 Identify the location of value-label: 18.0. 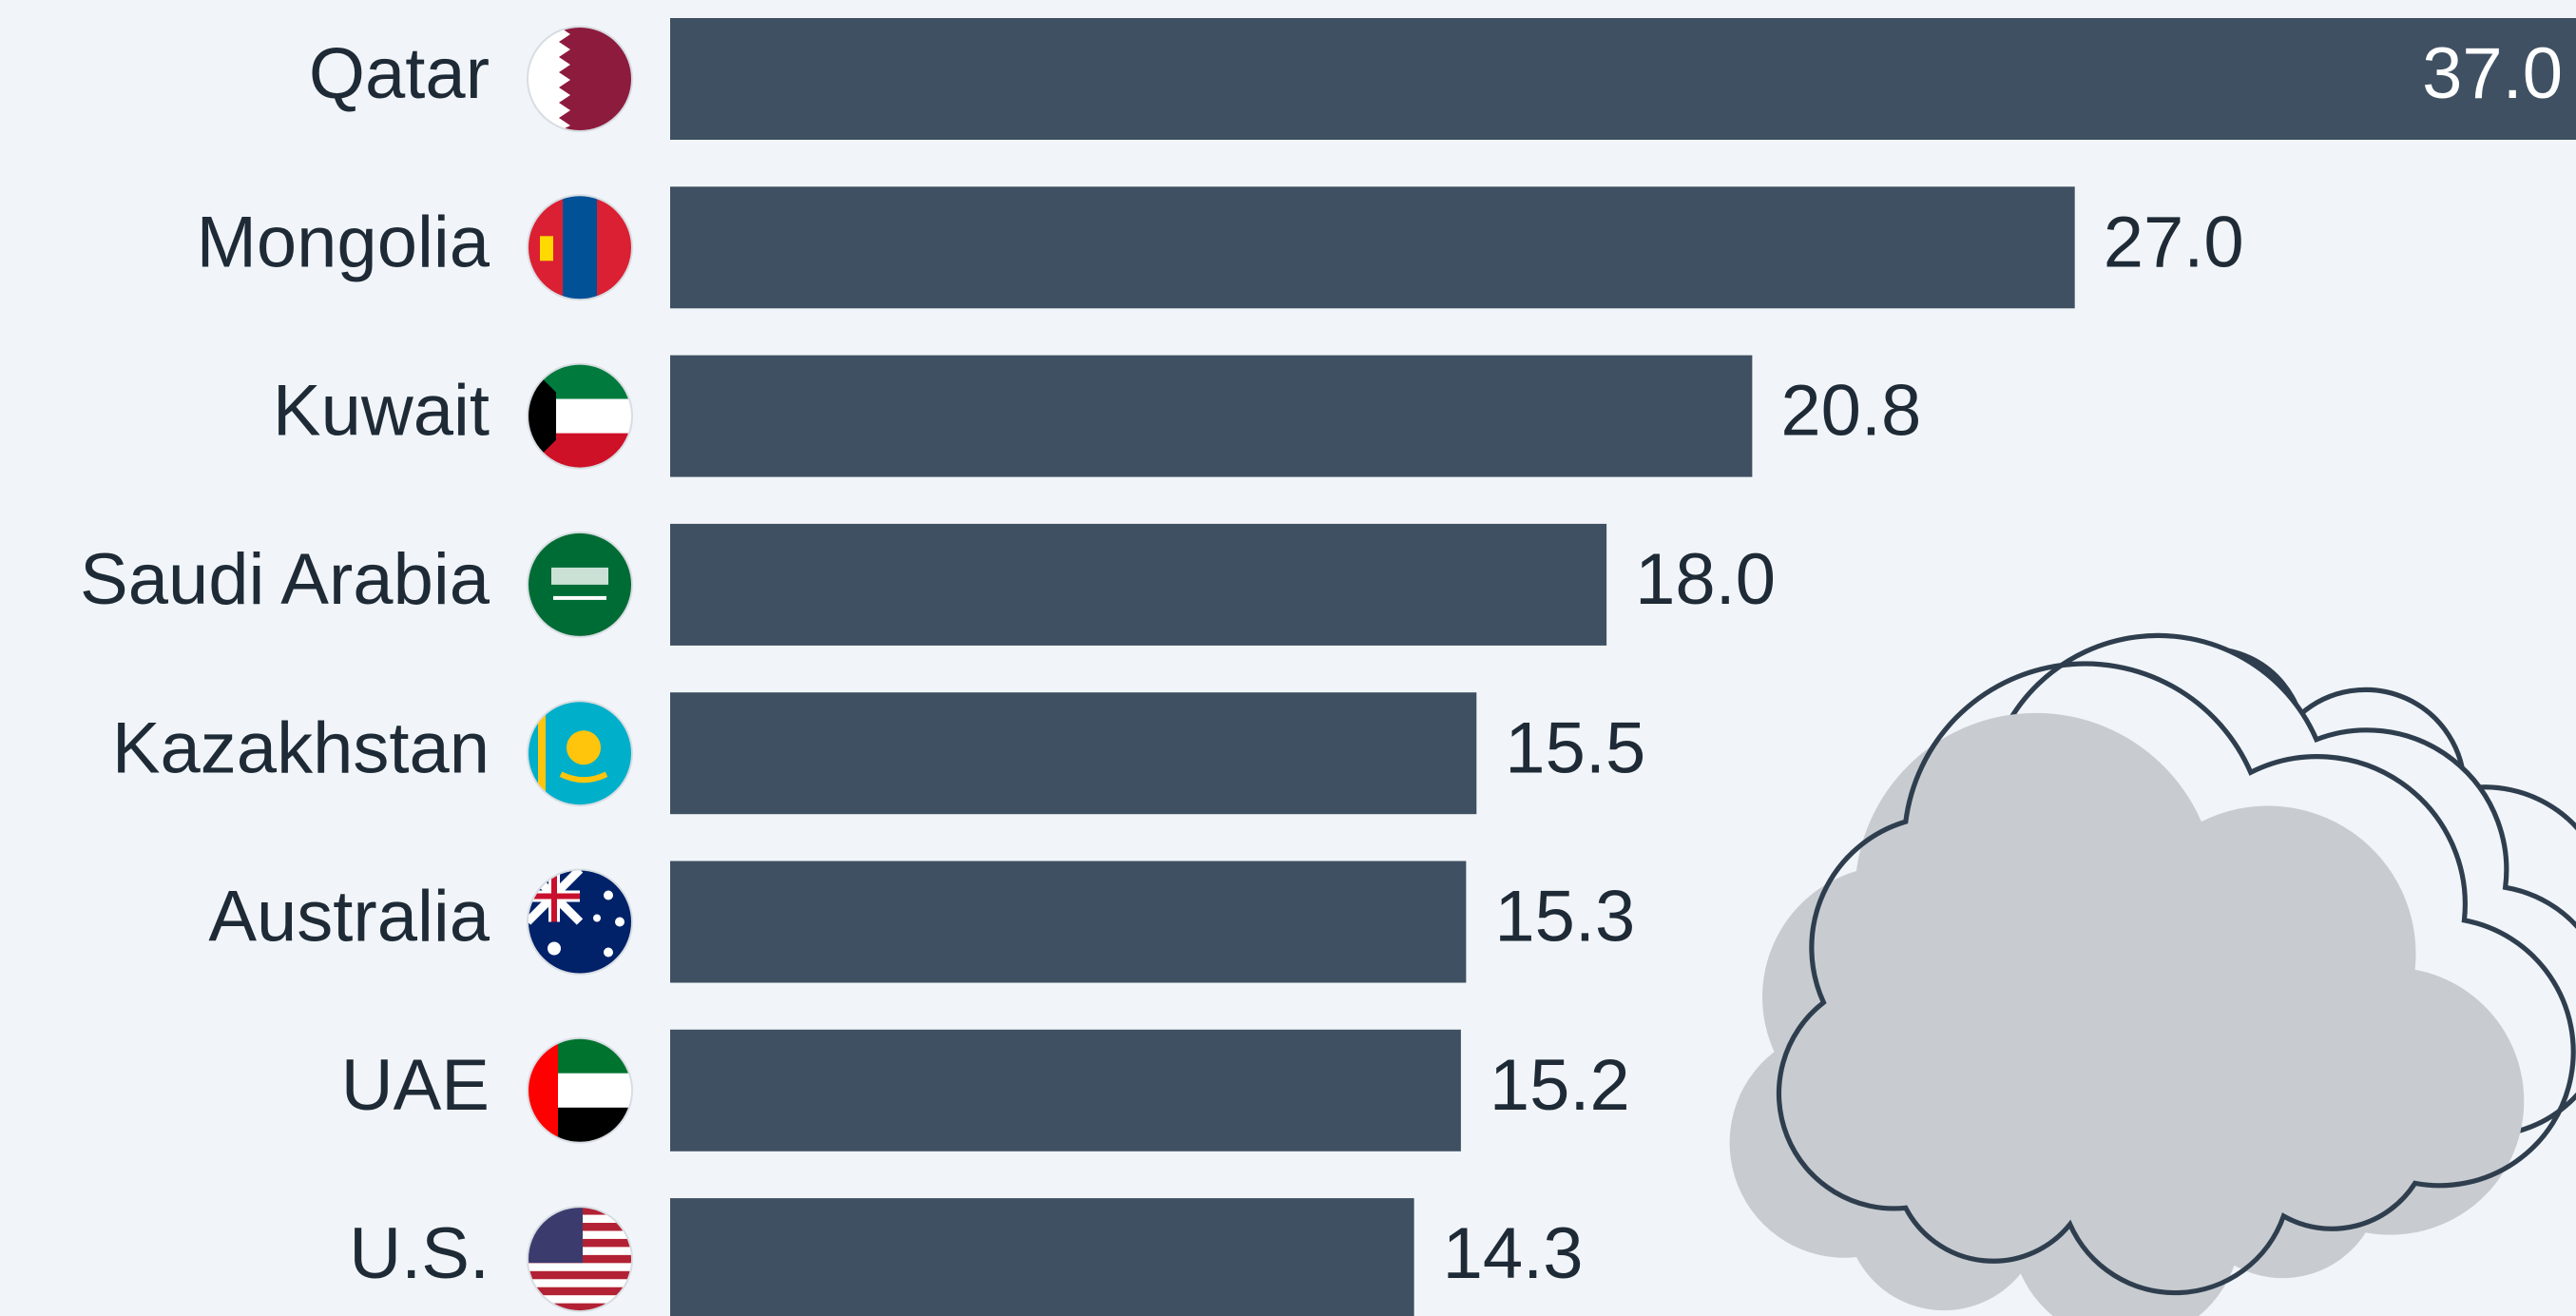
(1706, 580).